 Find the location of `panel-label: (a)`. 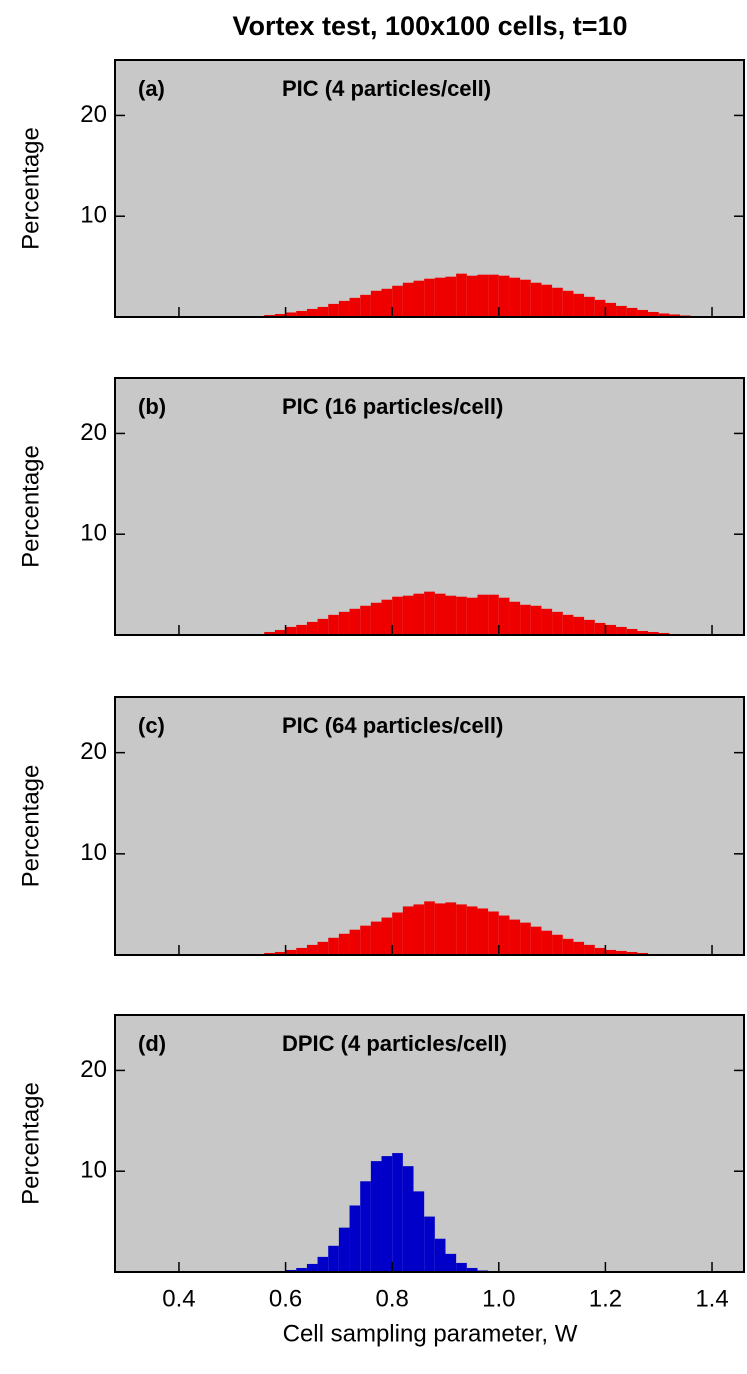

panel-label: (a) is located at coordinates (151, 88).